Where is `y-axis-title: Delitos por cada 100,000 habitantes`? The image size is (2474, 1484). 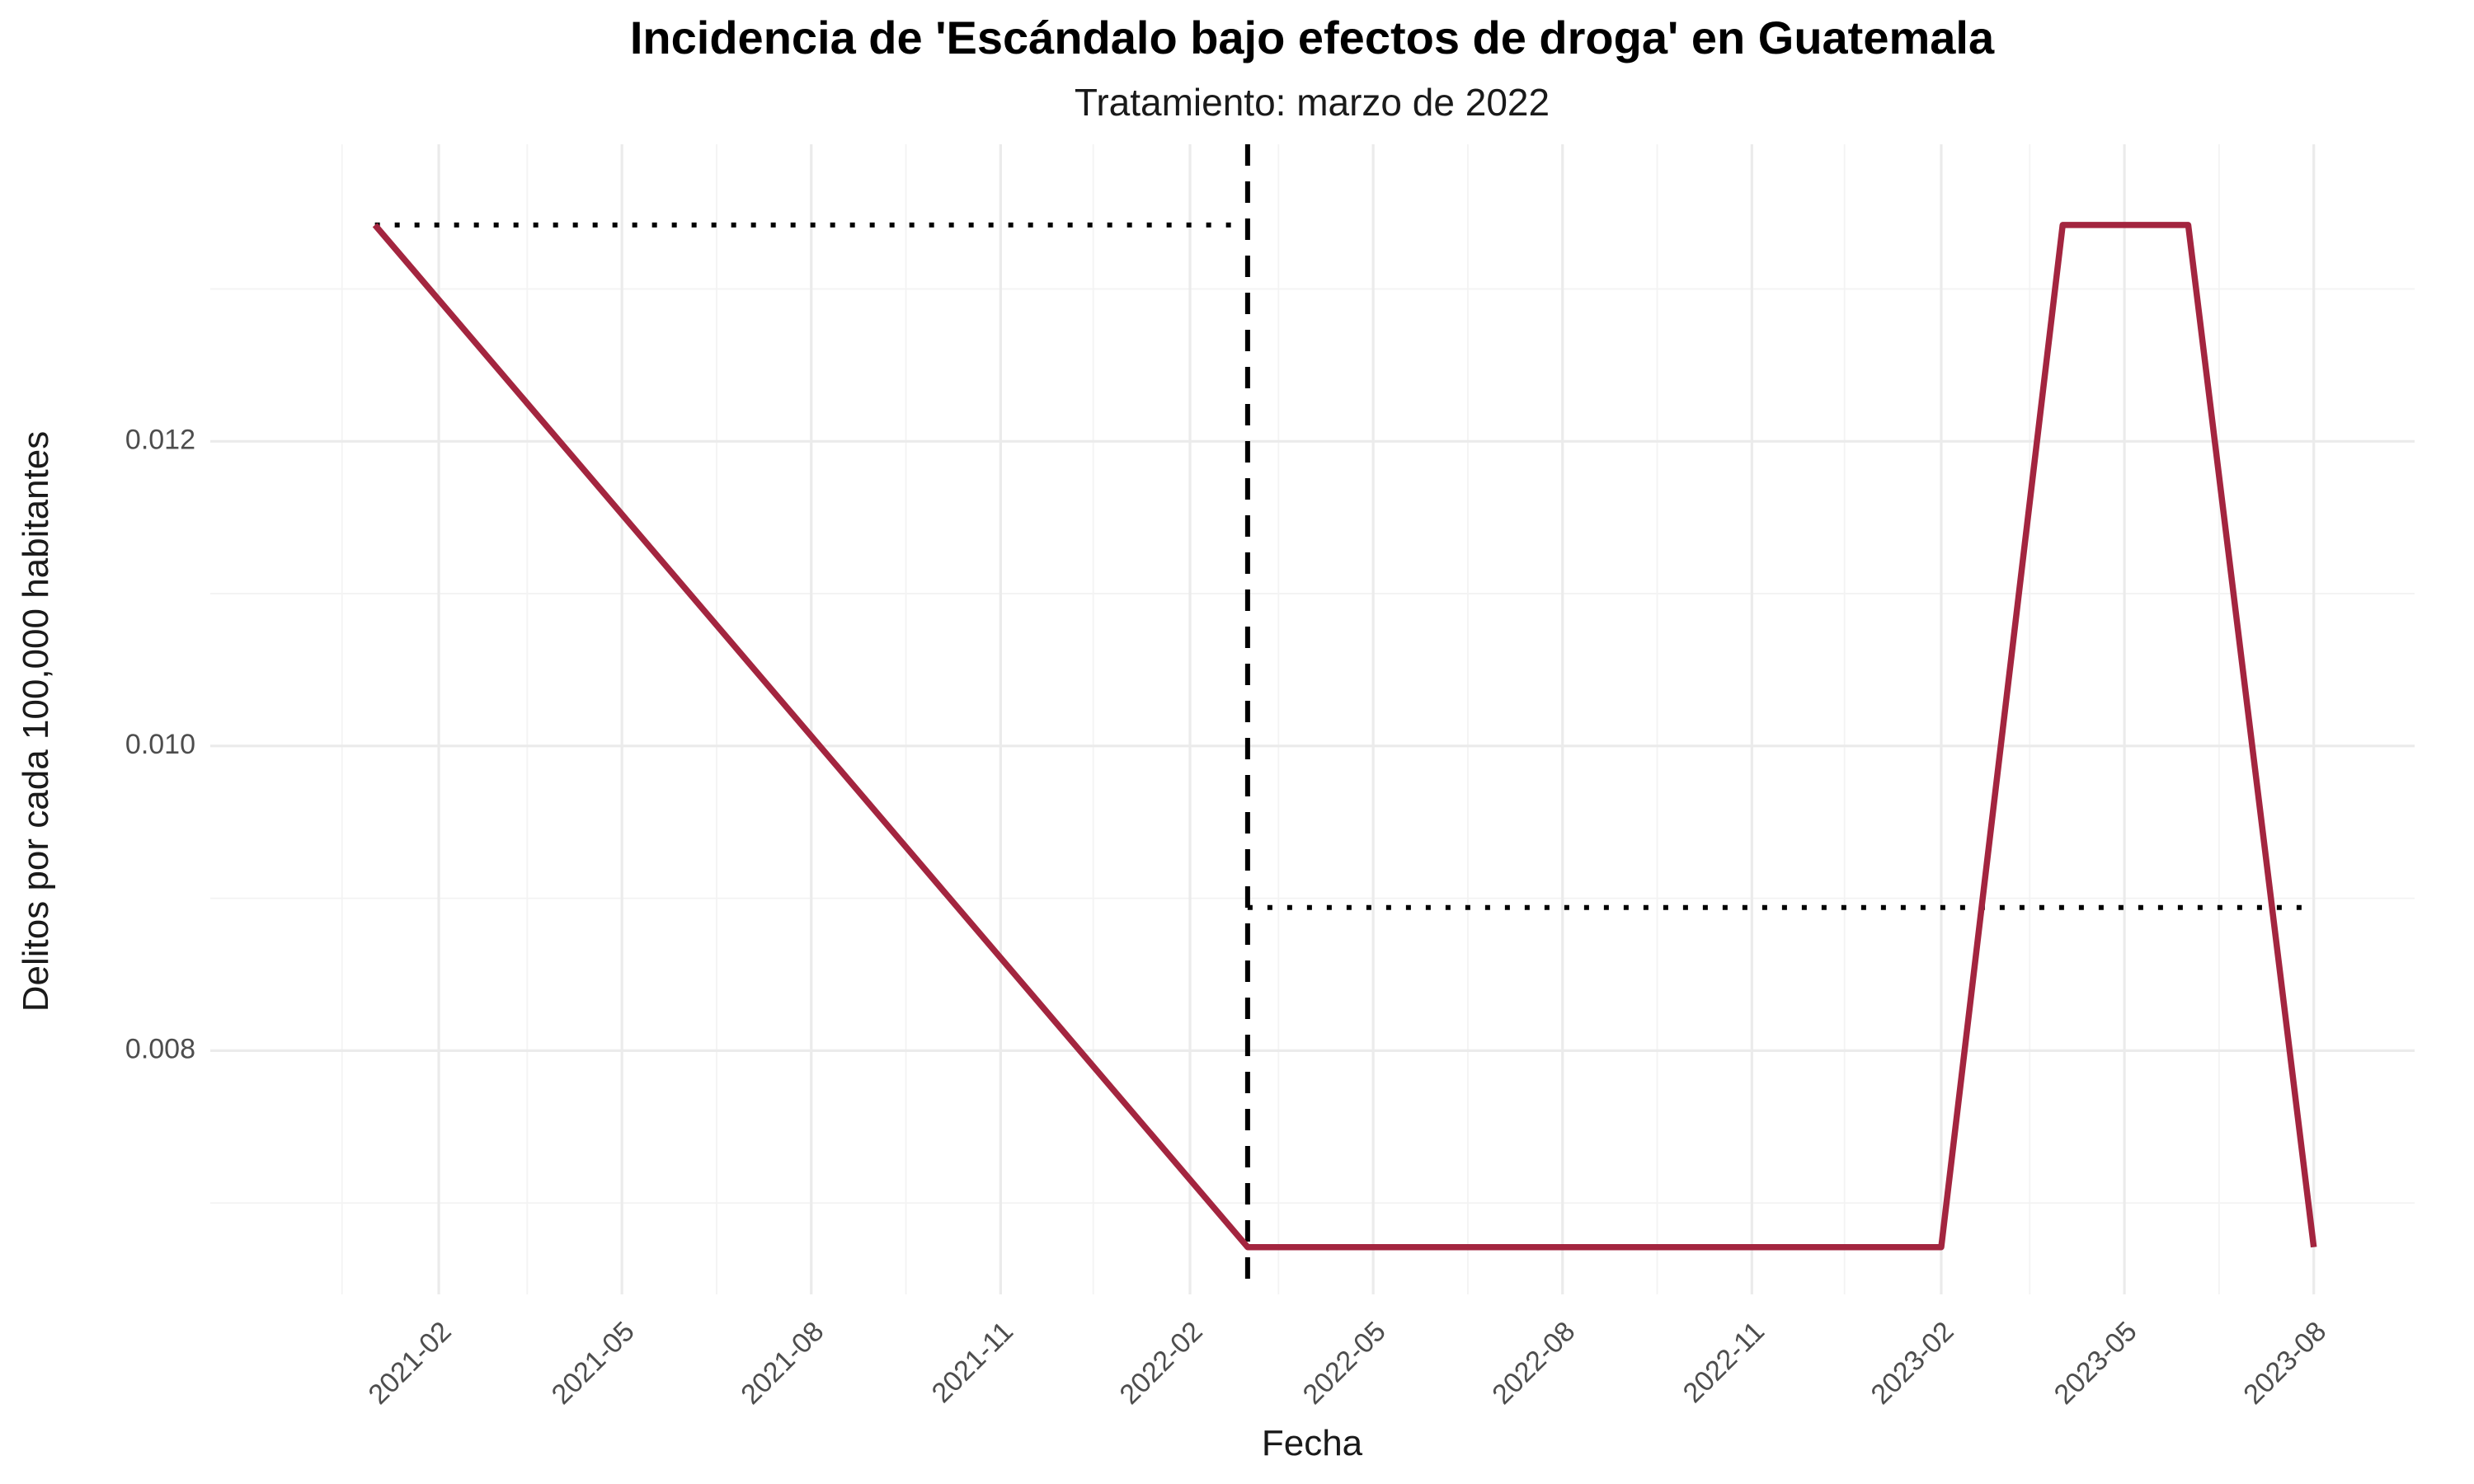 y-axis-title: Delitos por cada 100,000 habitantes is located at coordinates (36, 721).